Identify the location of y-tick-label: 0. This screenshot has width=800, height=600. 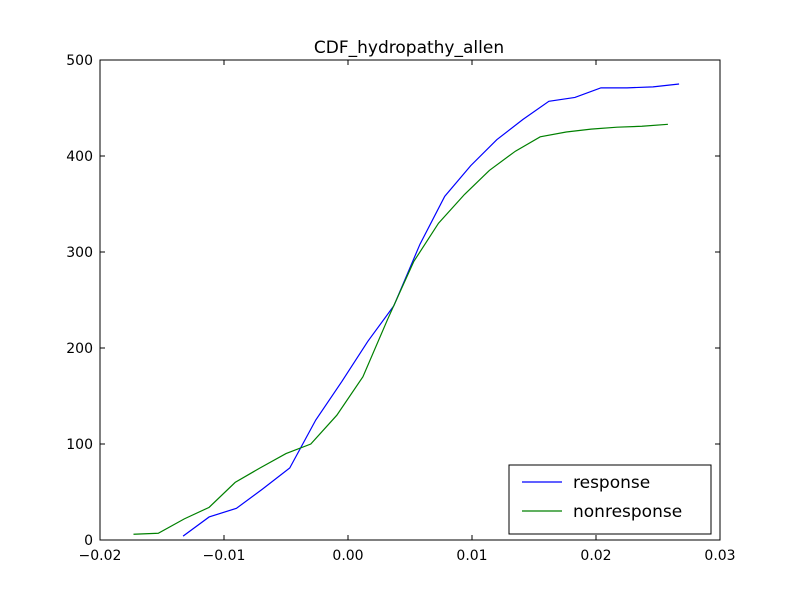
(88, 541).